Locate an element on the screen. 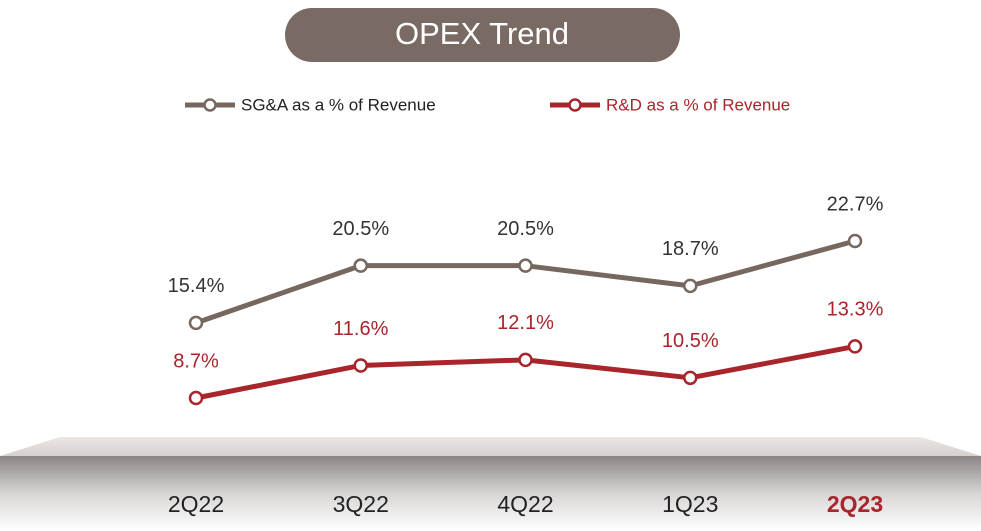  x-tick-label: 4Q22 is located at coordinates (525, 504).